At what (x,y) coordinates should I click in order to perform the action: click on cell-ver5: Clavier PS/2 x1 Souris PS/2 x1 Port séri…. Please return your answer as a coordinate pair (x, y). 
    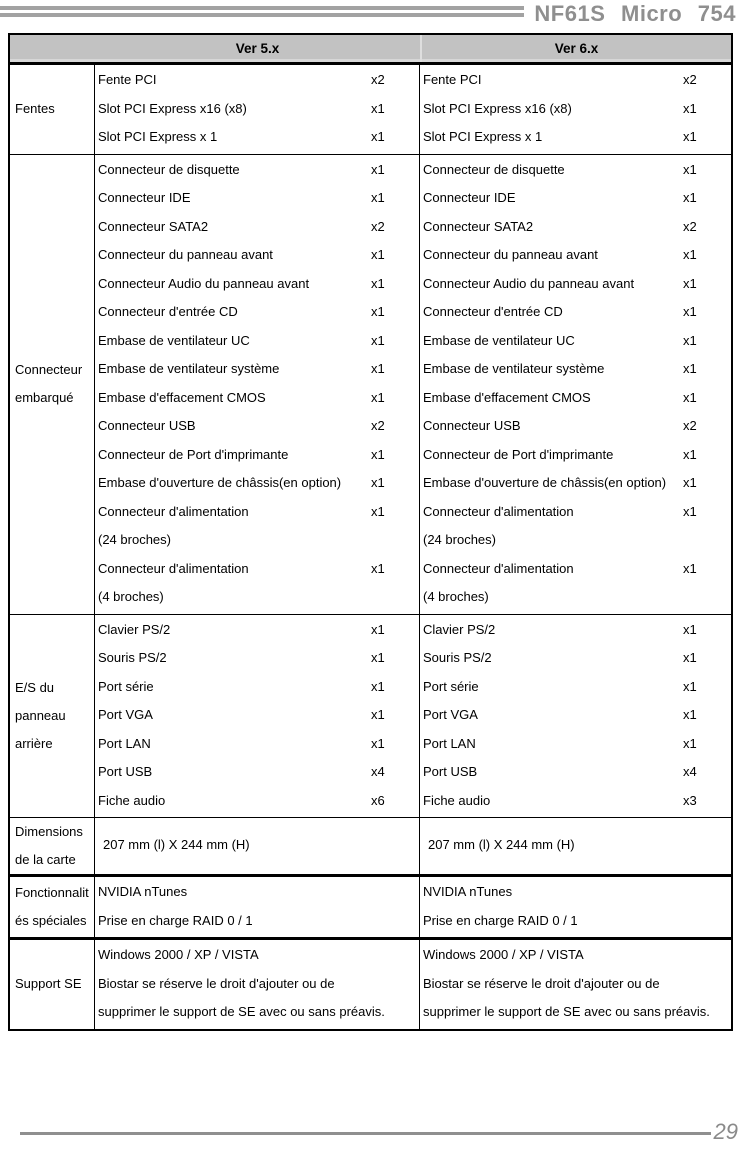
    Looking at the image, I should click on (257, 716).